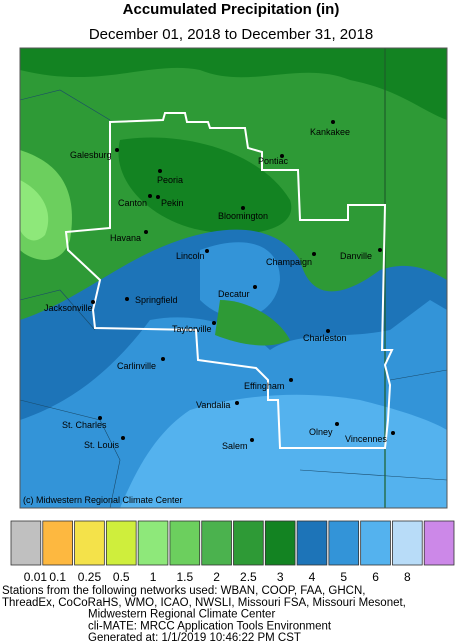 The width and height of the screenshot is (462, 643). Describe the element at coordinates (132, 203) in the screenshot. I see `city-label: Canton` at that location.